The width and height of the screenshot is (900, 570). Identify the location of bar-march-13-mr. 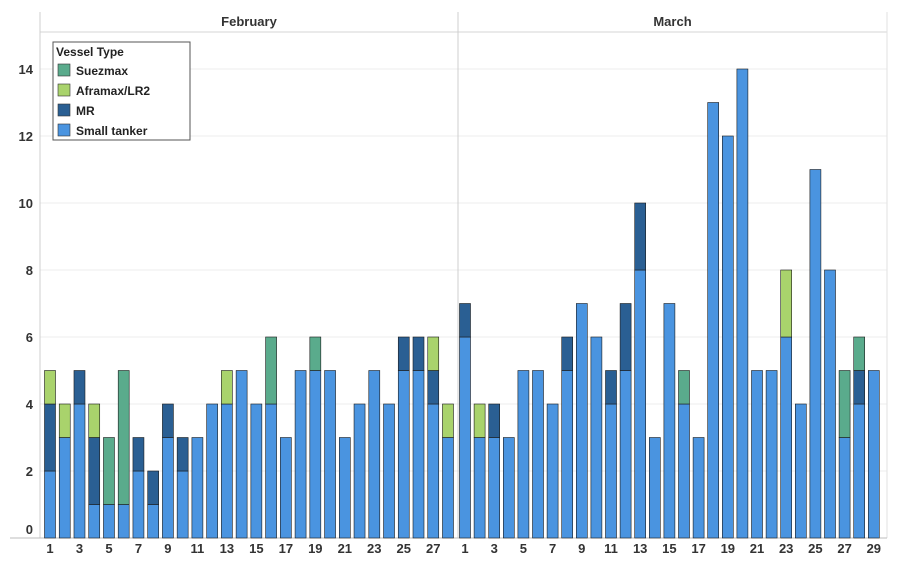
(640, 236).